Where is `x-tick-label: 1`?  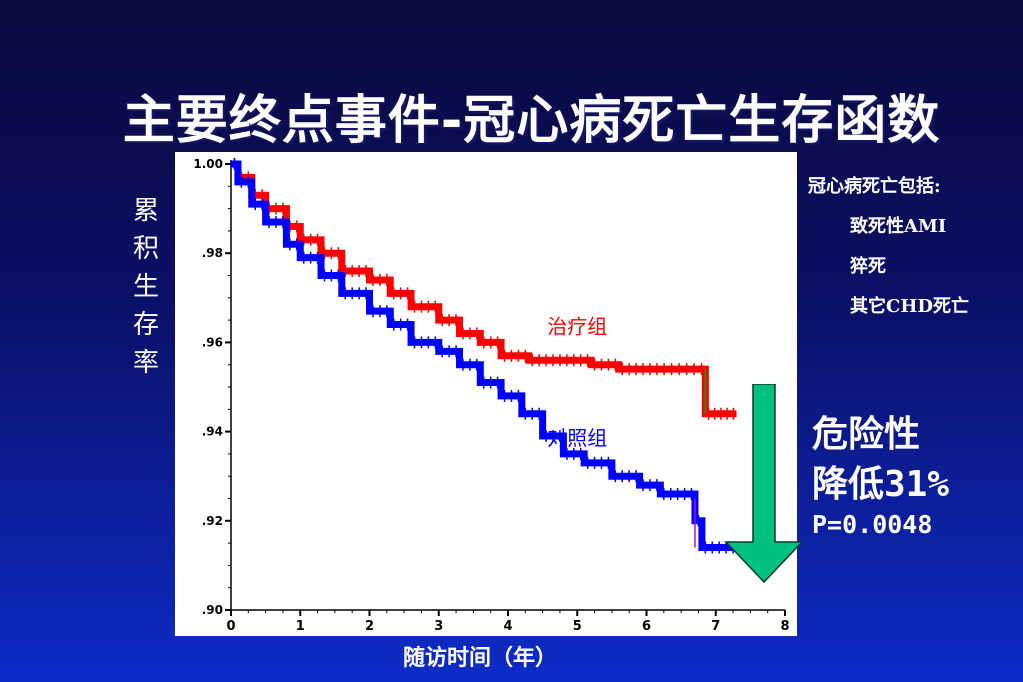 x-tick-label: 1 is located at coordinates (300, 626).